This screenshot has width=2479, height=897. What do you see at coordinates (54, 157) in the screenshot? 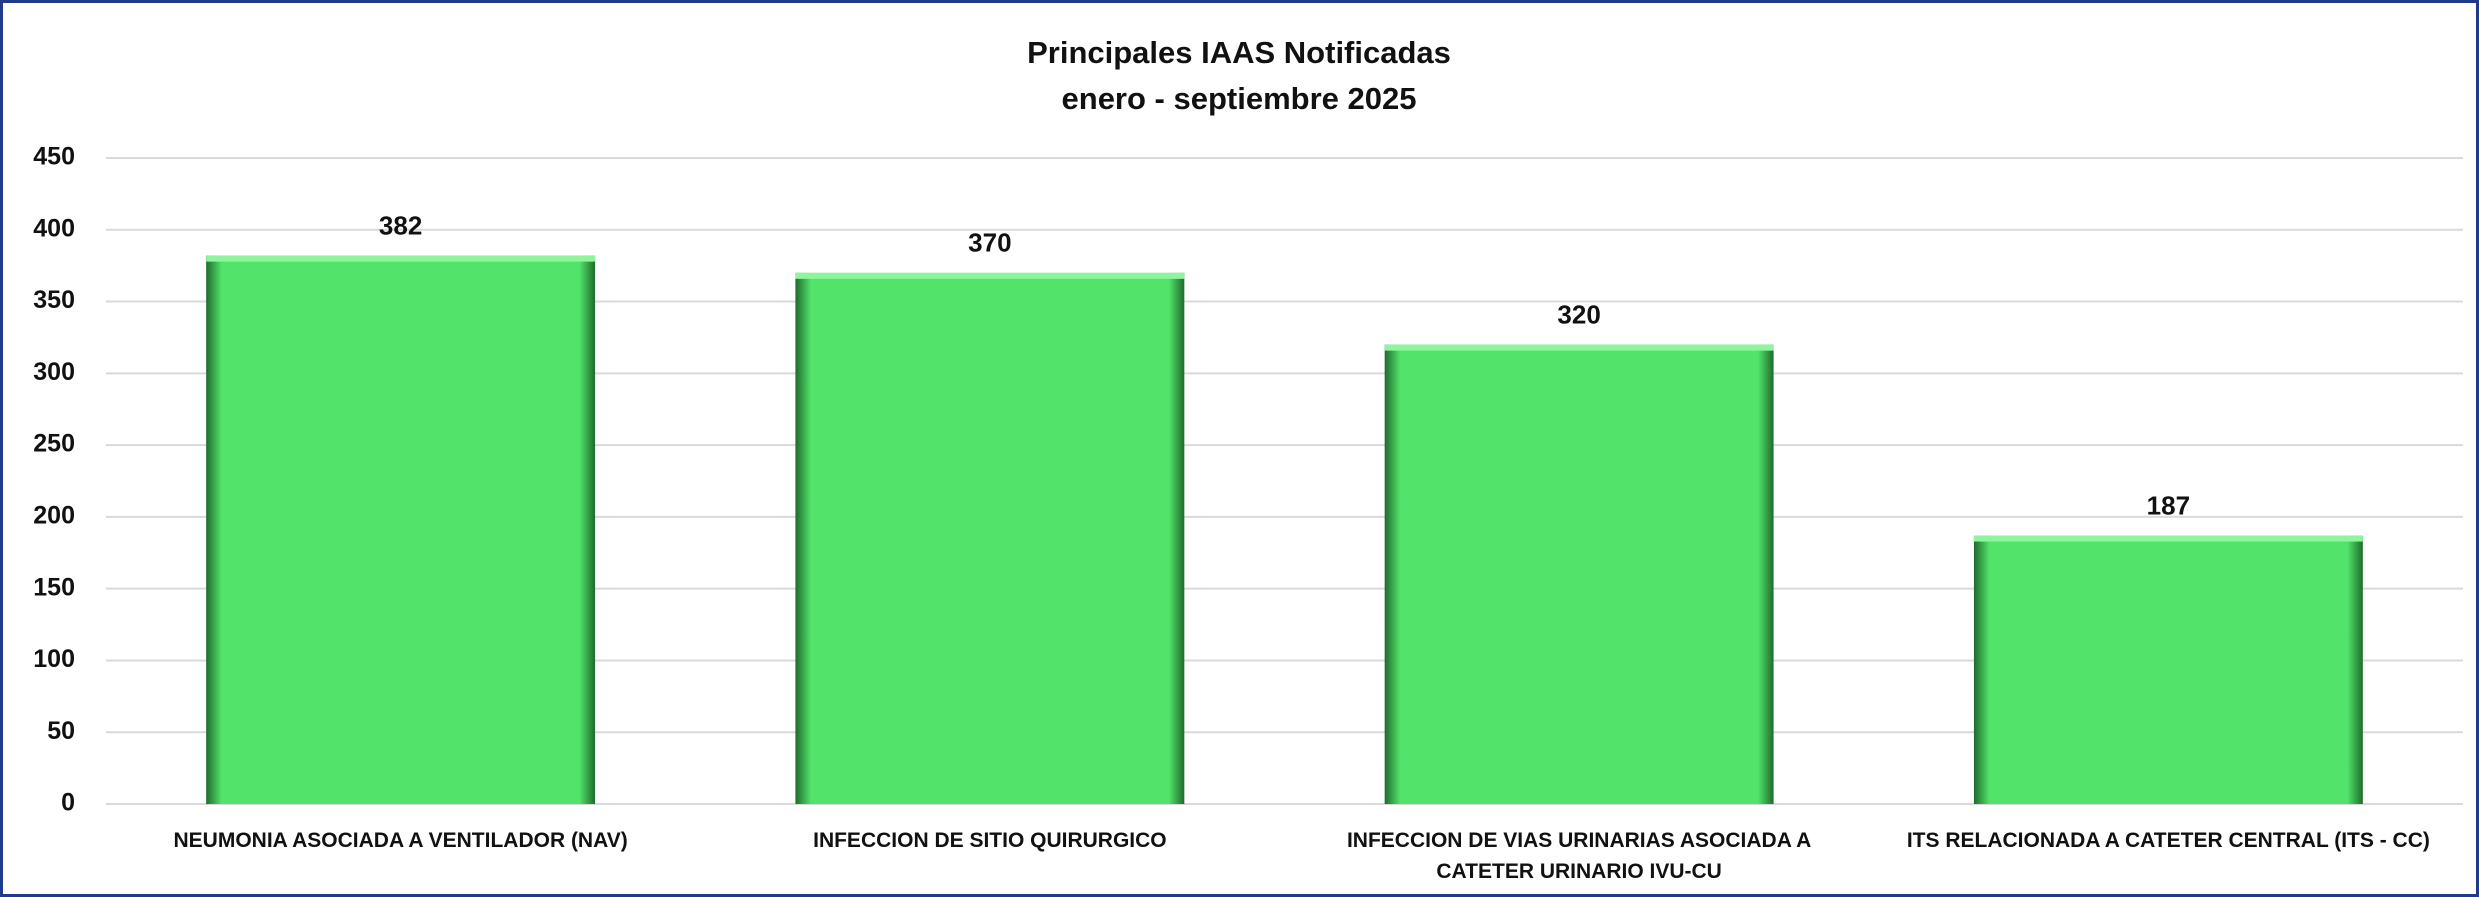
I see `y-tick-label: 450` at bounding box center [54, 157].